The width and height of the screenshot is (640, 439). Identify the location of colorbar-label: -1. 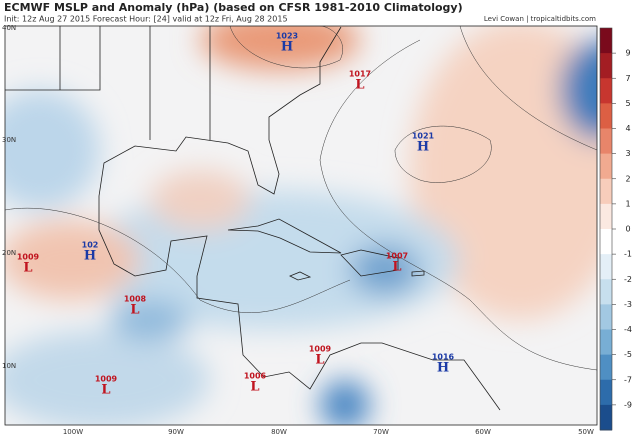
(628, 254).